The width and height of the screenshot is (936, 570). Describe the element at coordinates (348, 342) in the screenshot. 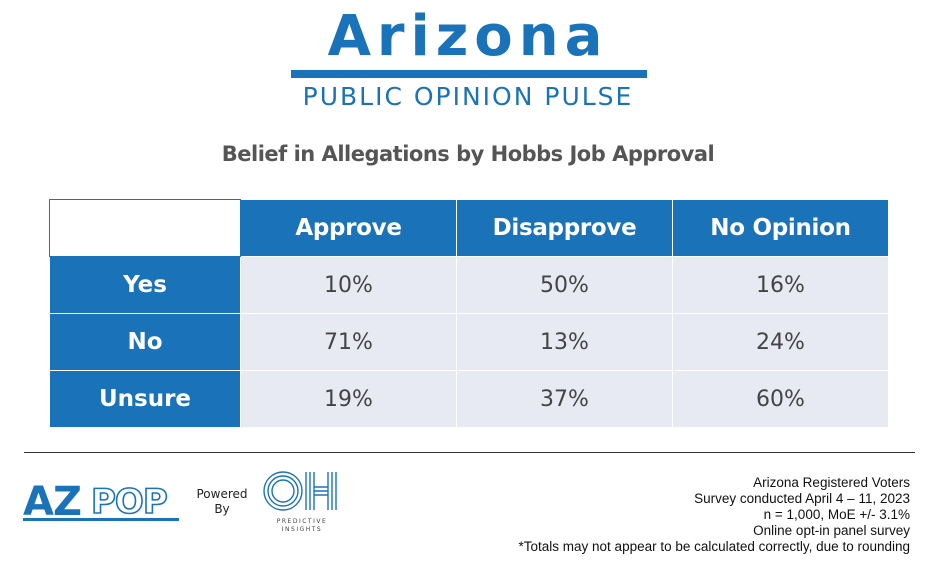

I see `table-cell: 71%` at that location.